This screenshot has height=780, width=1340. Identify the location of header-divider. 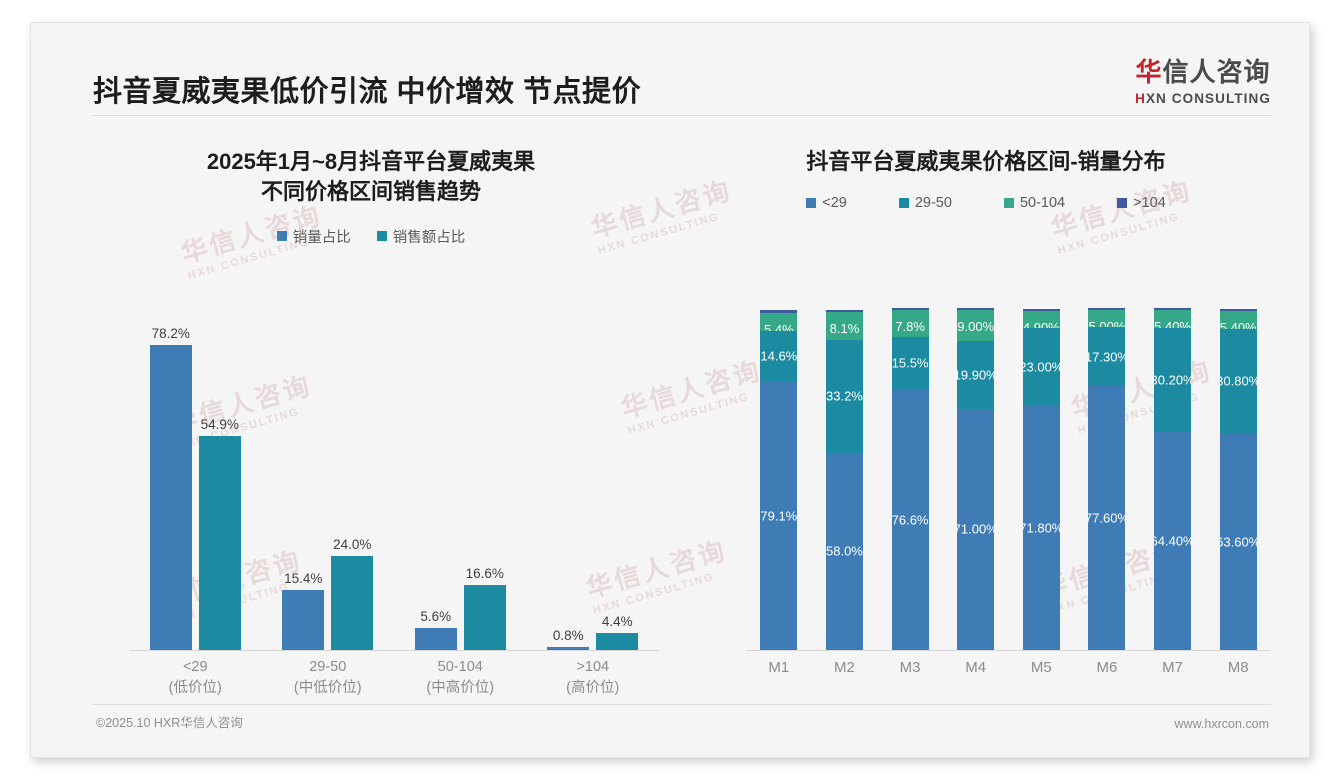
(682, 115).